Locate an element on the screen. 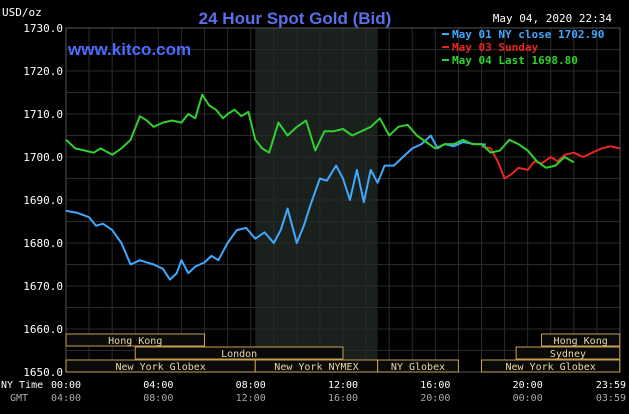 The image size is (629, 414). y-tick-label: 1730.0 is located at coordinates (43, 28).